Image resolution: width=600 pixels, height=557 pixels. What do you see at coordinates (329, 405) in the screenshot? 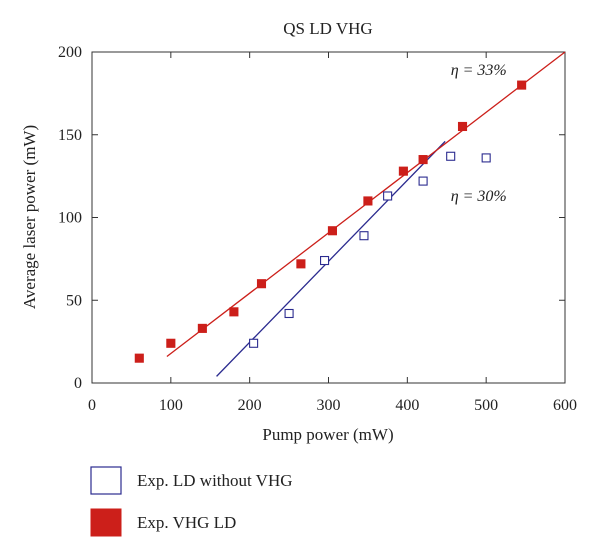
I see `x-tick-label: 300` at bounding box center [329, 405].